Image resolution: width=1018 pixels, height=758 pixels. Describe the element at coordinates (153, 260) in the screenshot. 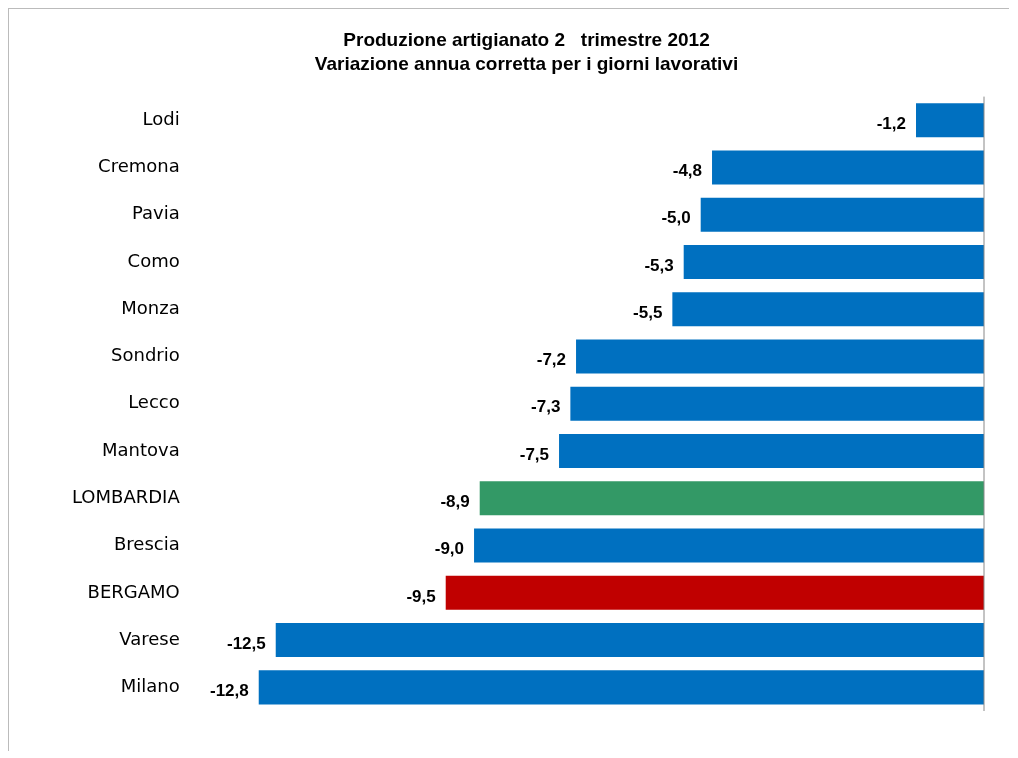

I see `y-tick-label: Como` at that location.